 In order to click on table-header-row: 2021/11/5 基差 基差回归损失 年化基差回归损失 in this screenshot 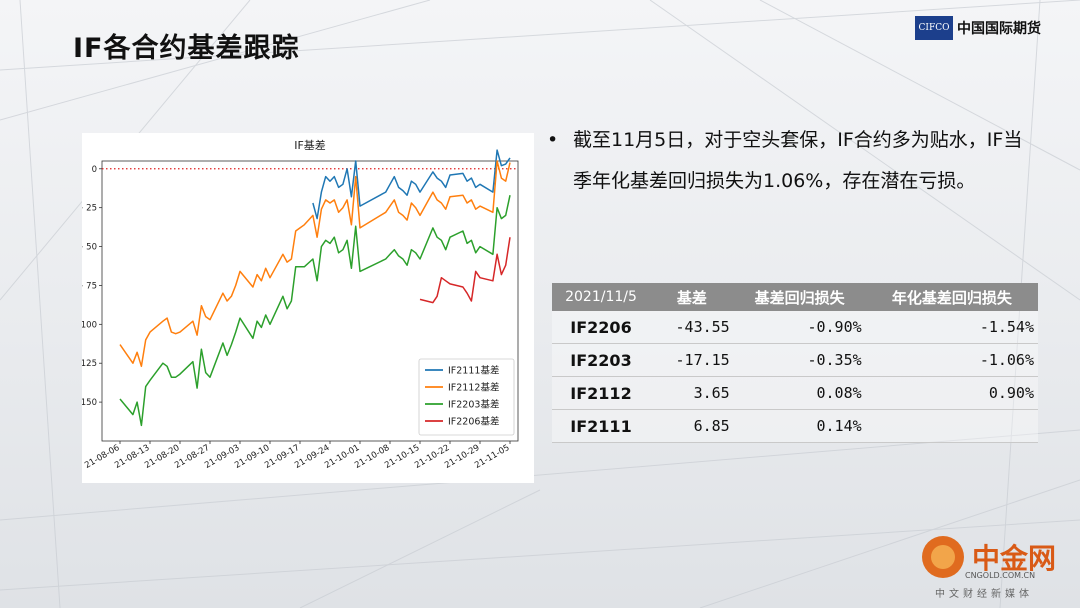, I will do `click(795, 297)`.